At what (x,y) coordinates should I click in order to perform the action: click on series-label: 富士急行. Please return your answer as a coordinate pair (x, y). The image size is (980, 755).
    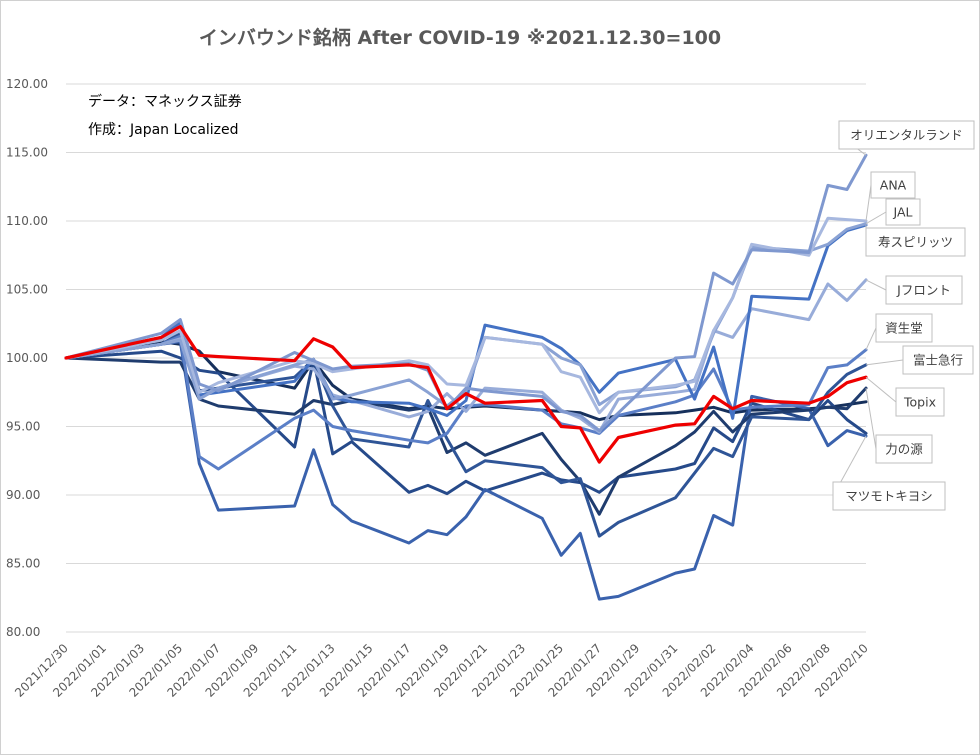
    Looking at the image, I should click on (919, 360).